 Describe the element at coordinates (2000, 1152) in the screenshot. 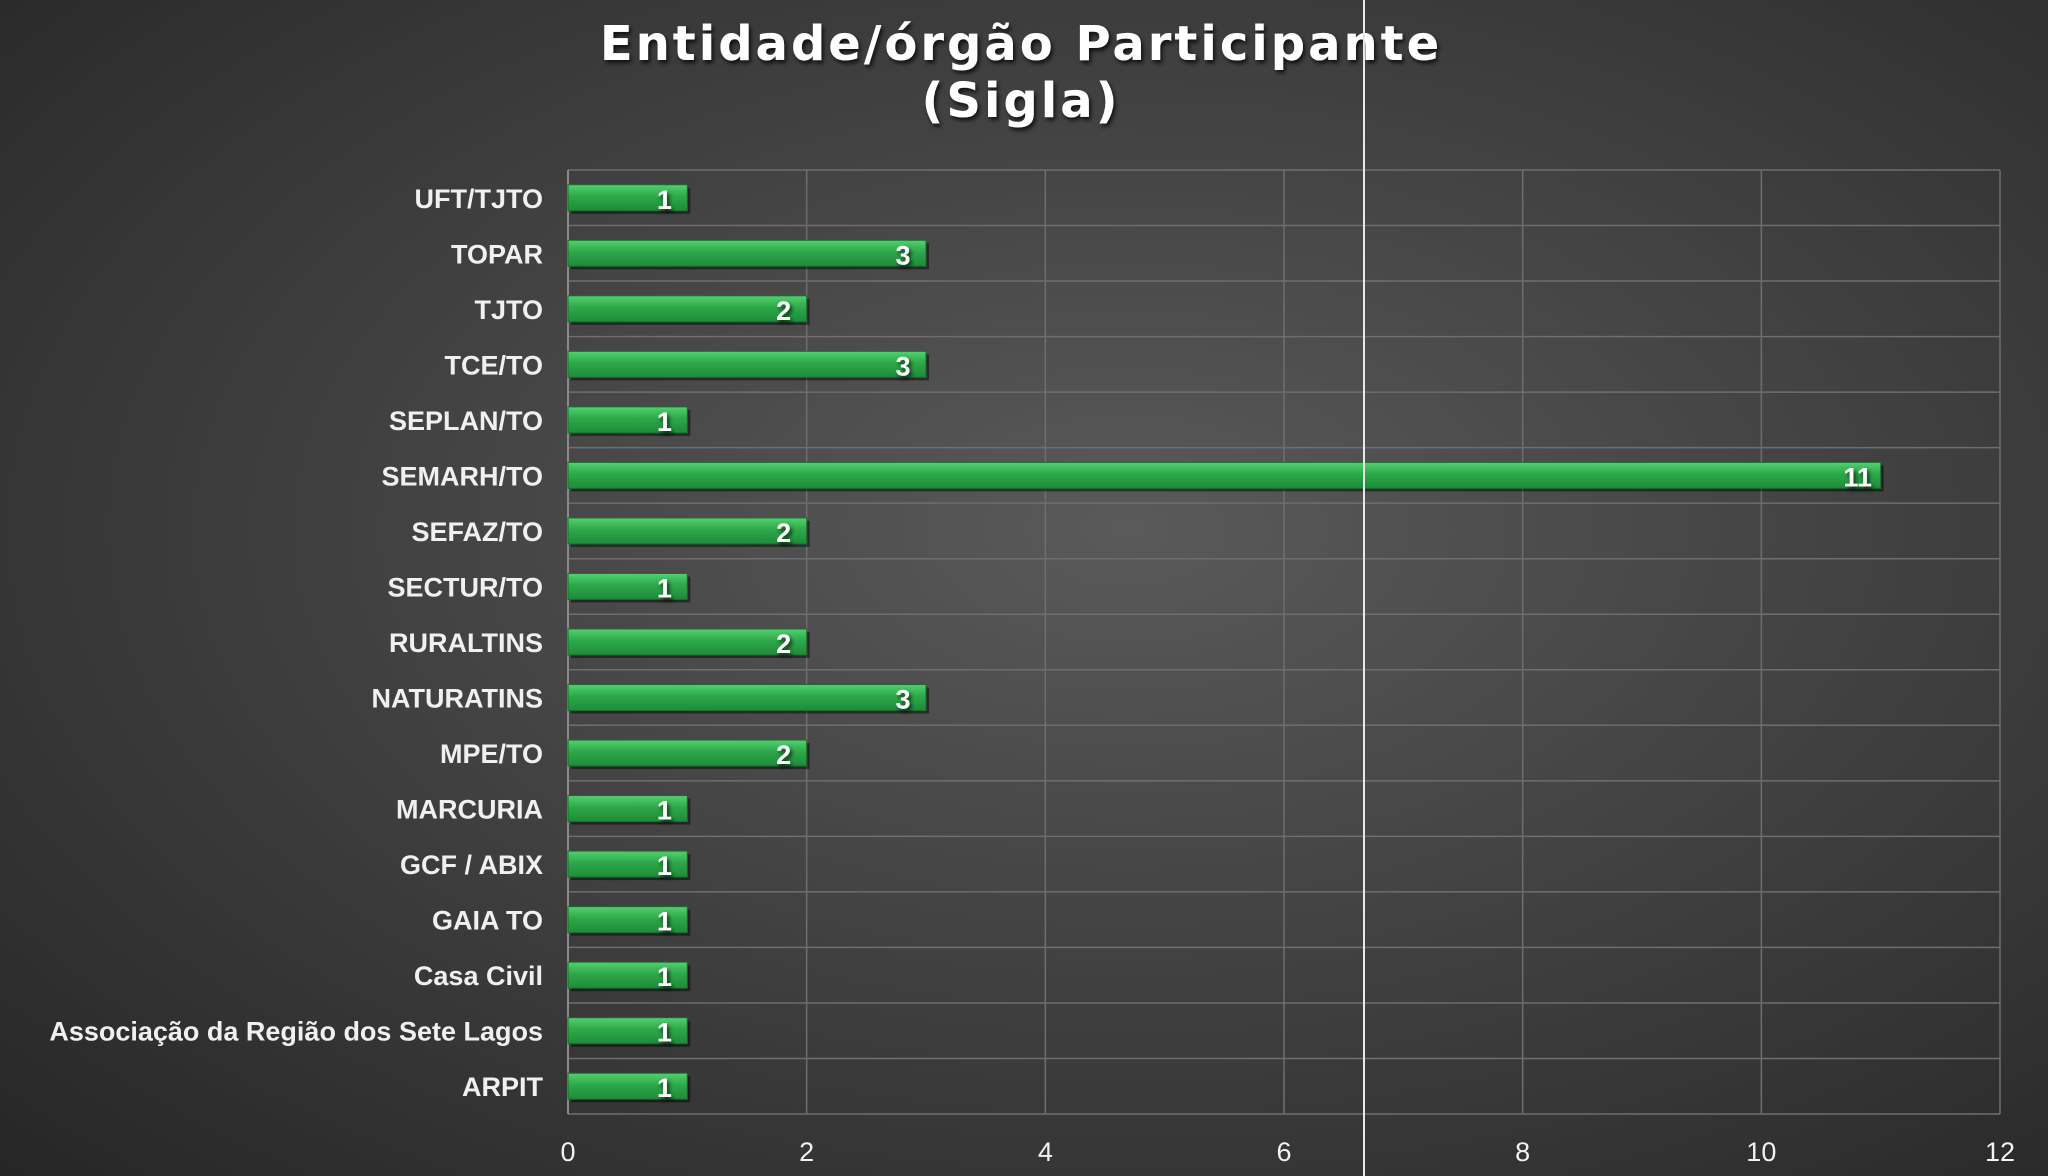

I see `x-tick-label: 12` at that location.